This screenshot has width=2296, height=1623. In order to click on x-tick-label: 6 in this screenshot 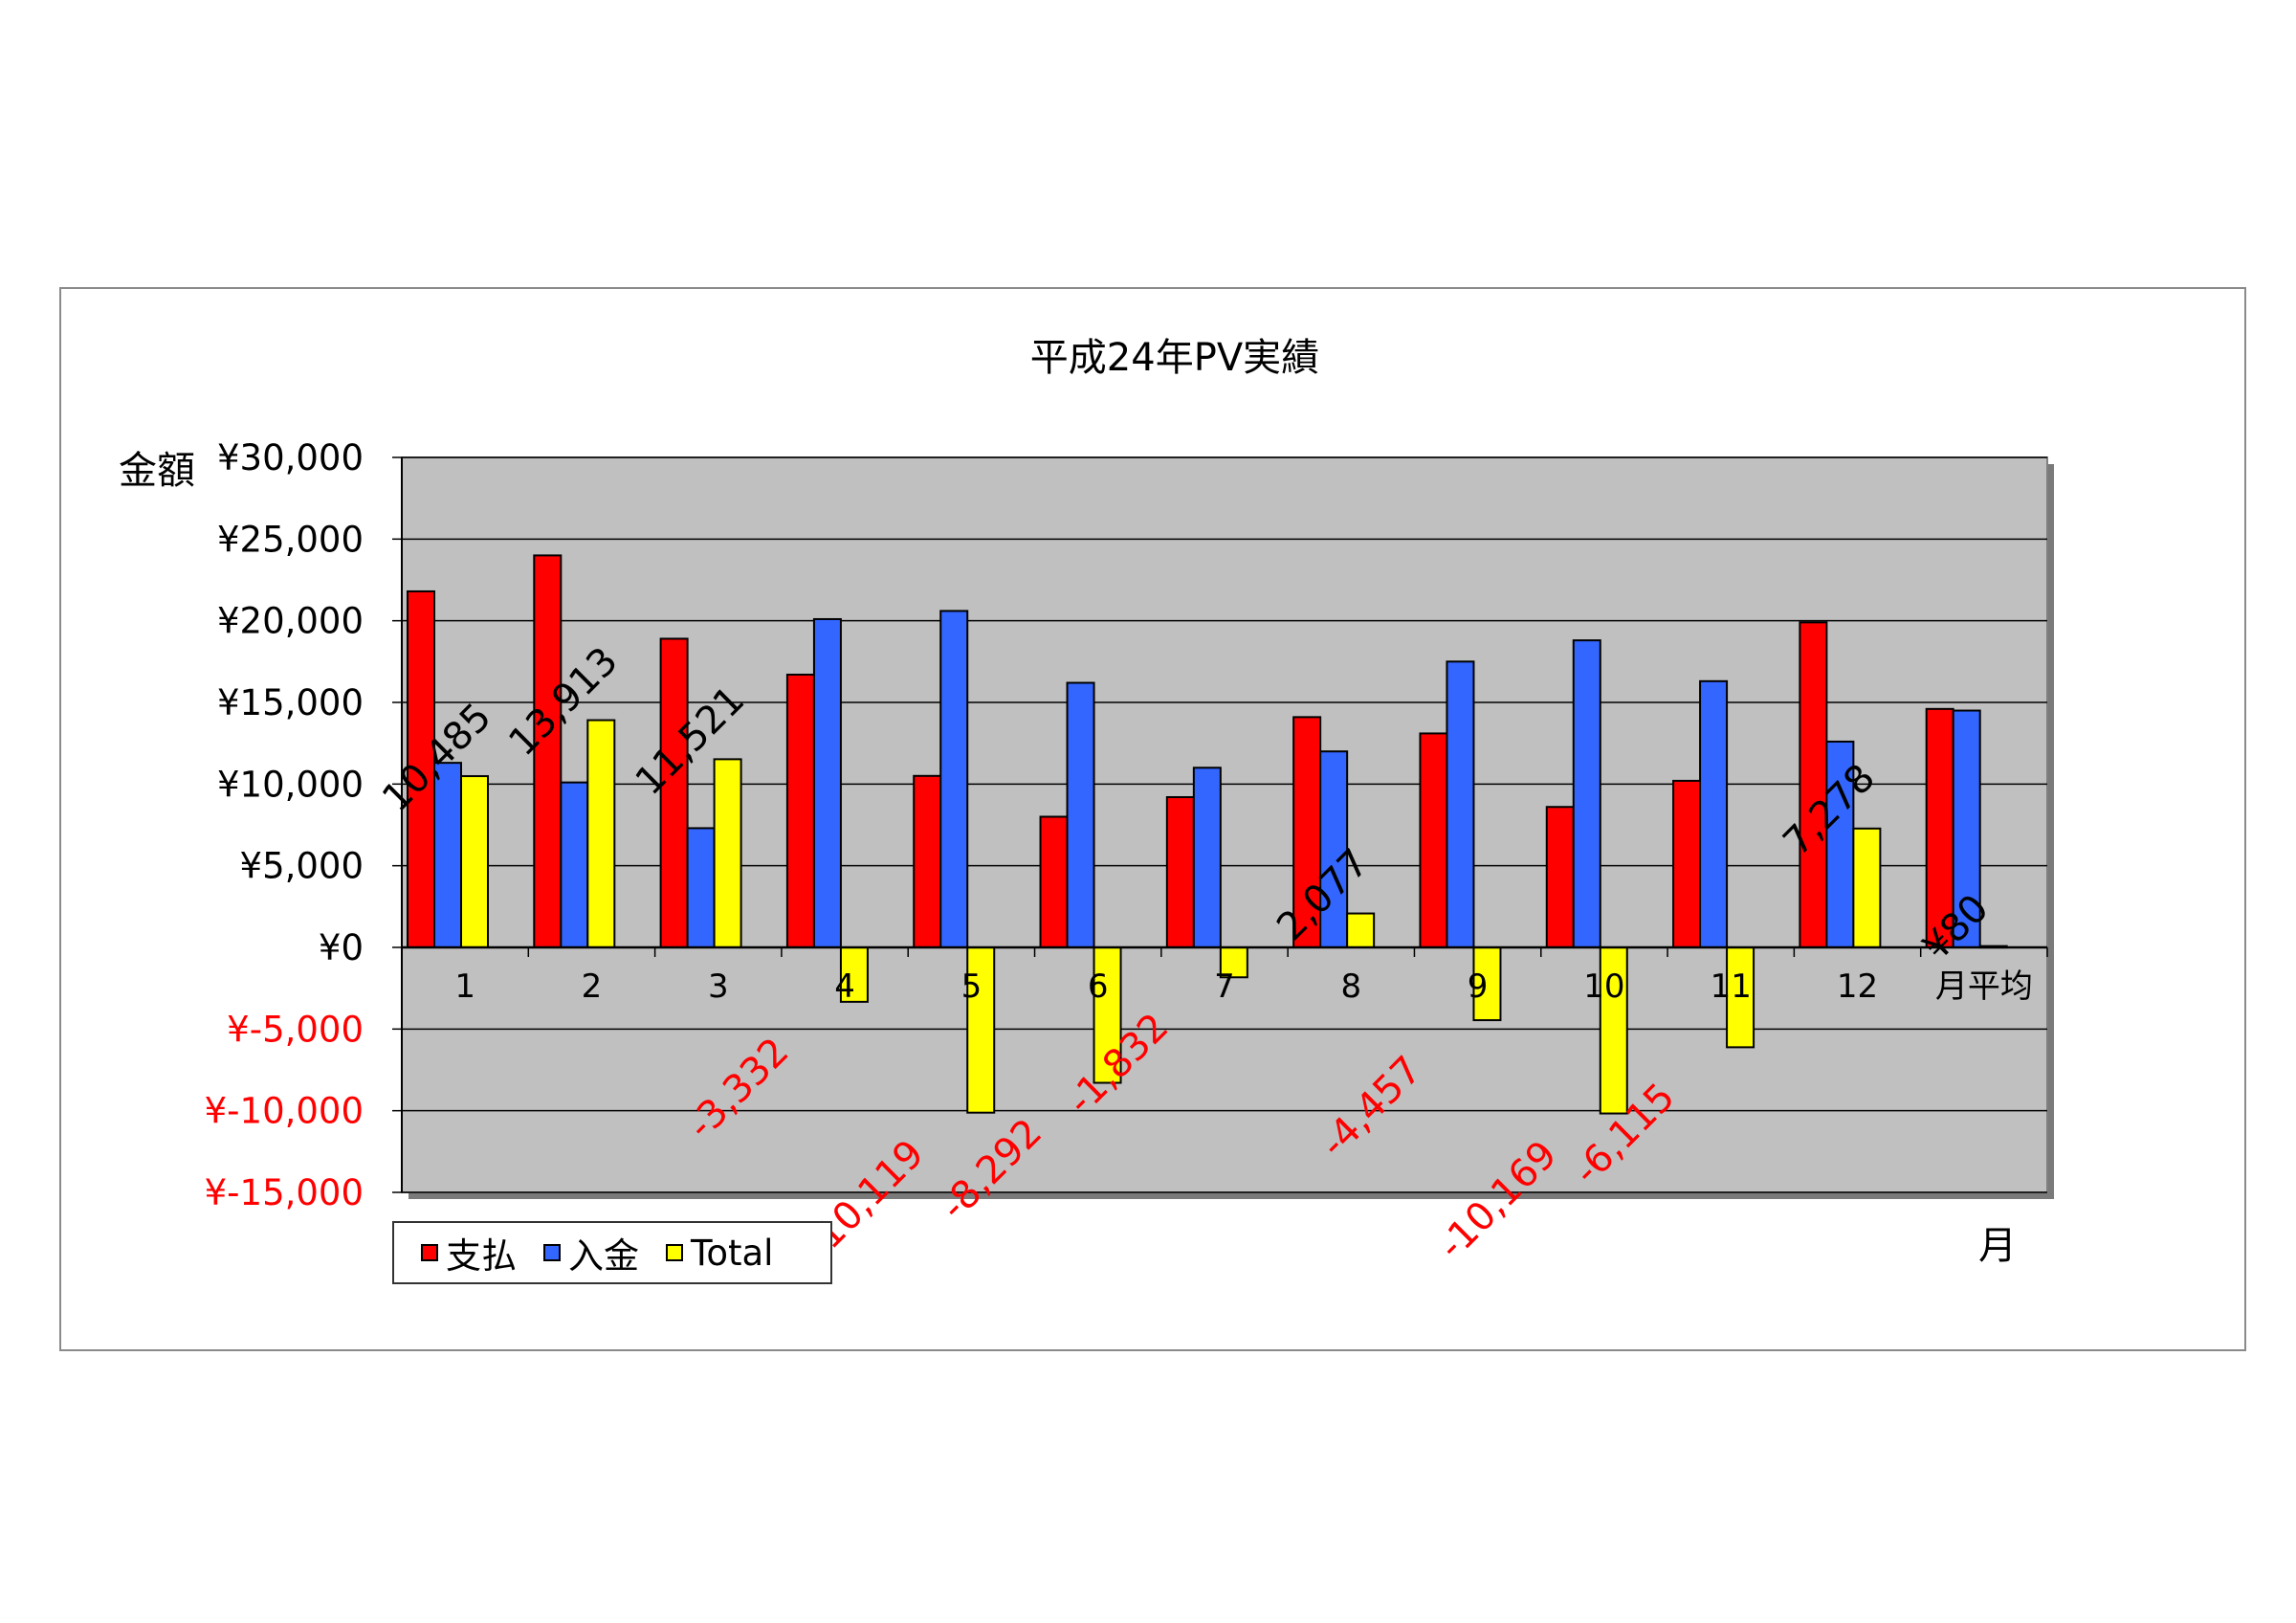, I will do `click(1098, 986)`.